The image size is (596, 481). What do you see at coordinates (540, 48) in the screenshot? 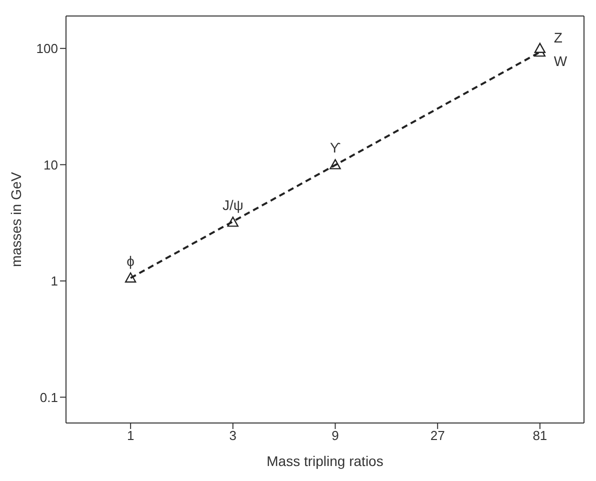
I see `point` at bounding box center [540, 48].